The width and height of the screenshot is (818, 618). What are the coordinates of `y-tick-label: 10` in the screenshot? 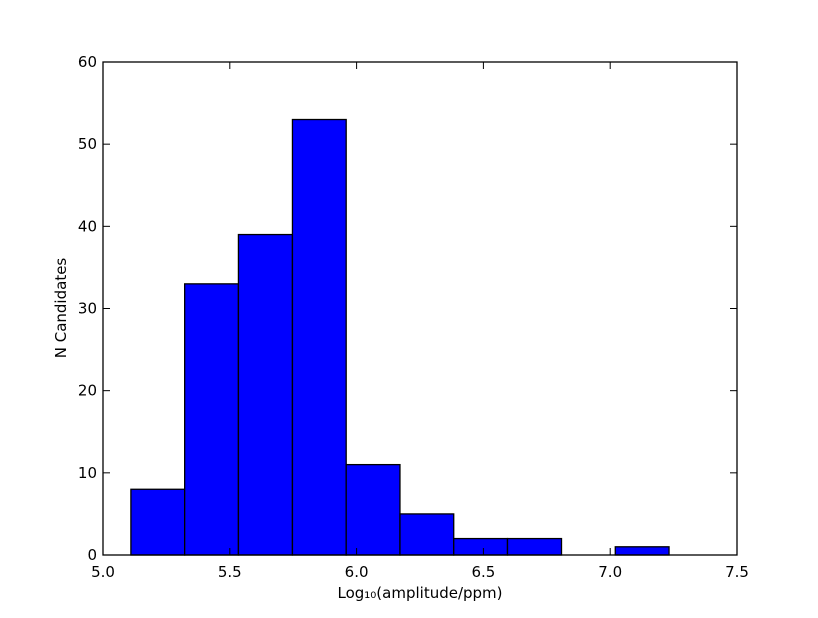 It's located at (87, 473).